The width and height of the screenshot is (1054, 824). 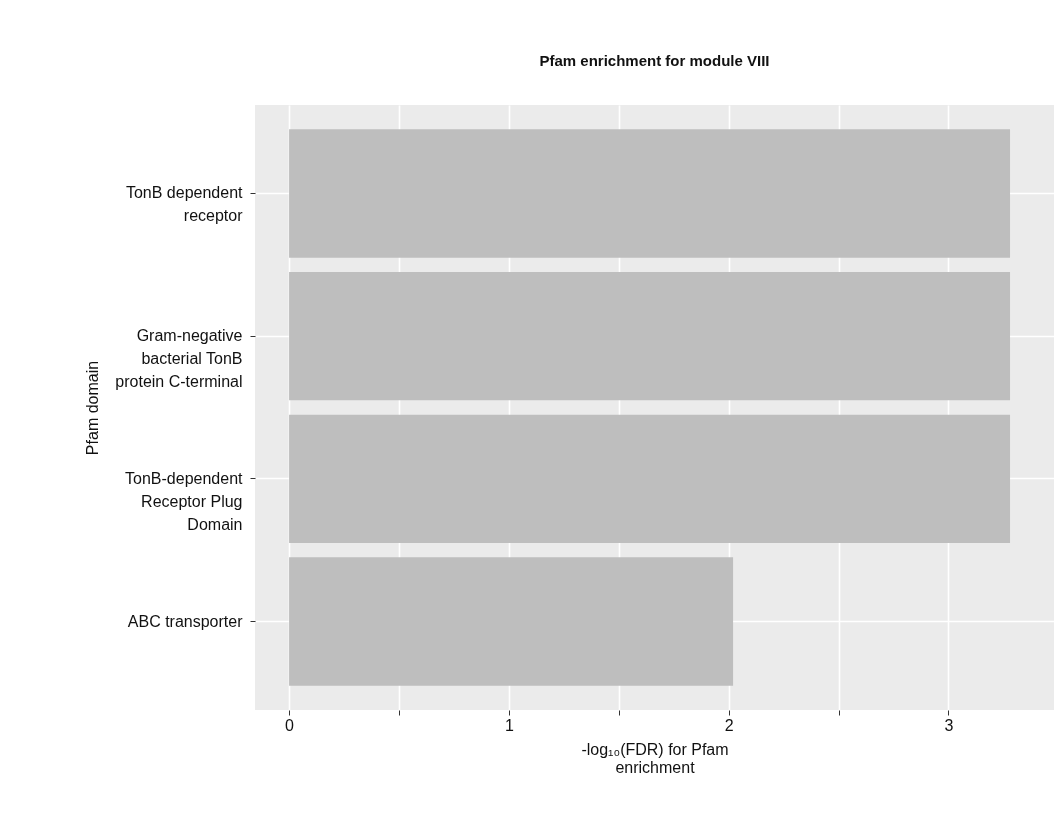 What do you see at coordinates (290, 725) in the screenshot?
I see `x-tick-label: 0` at bounding box center [290, 725].